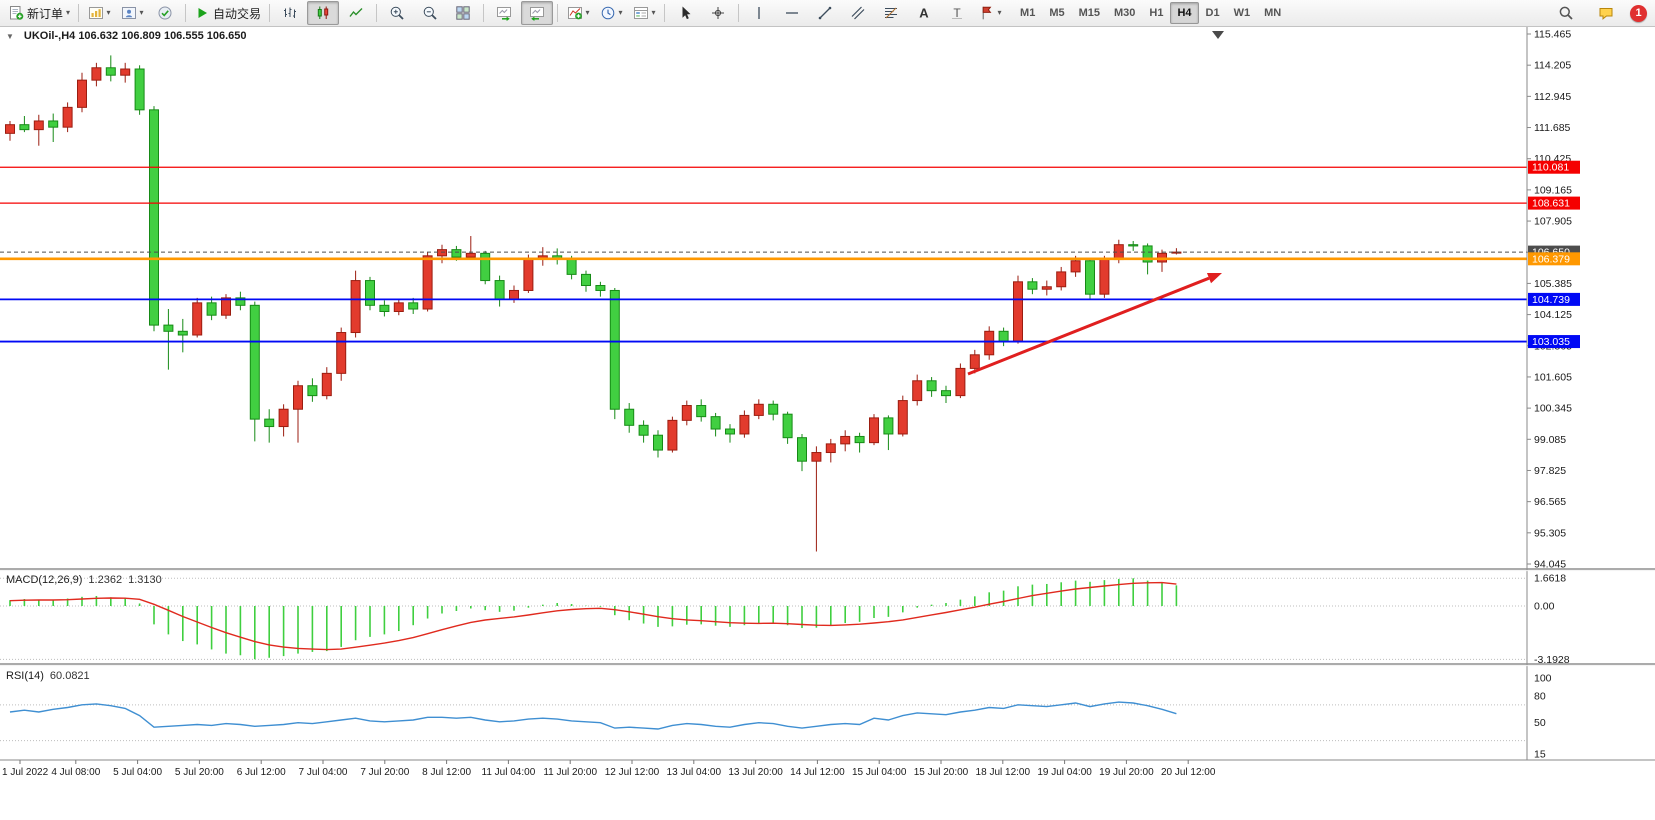 The width and height of the screenshot is (1655, 820). Describe the element at coordinates (1638, 13) in the screenshot. I see `notification-badge: 1` at that location.